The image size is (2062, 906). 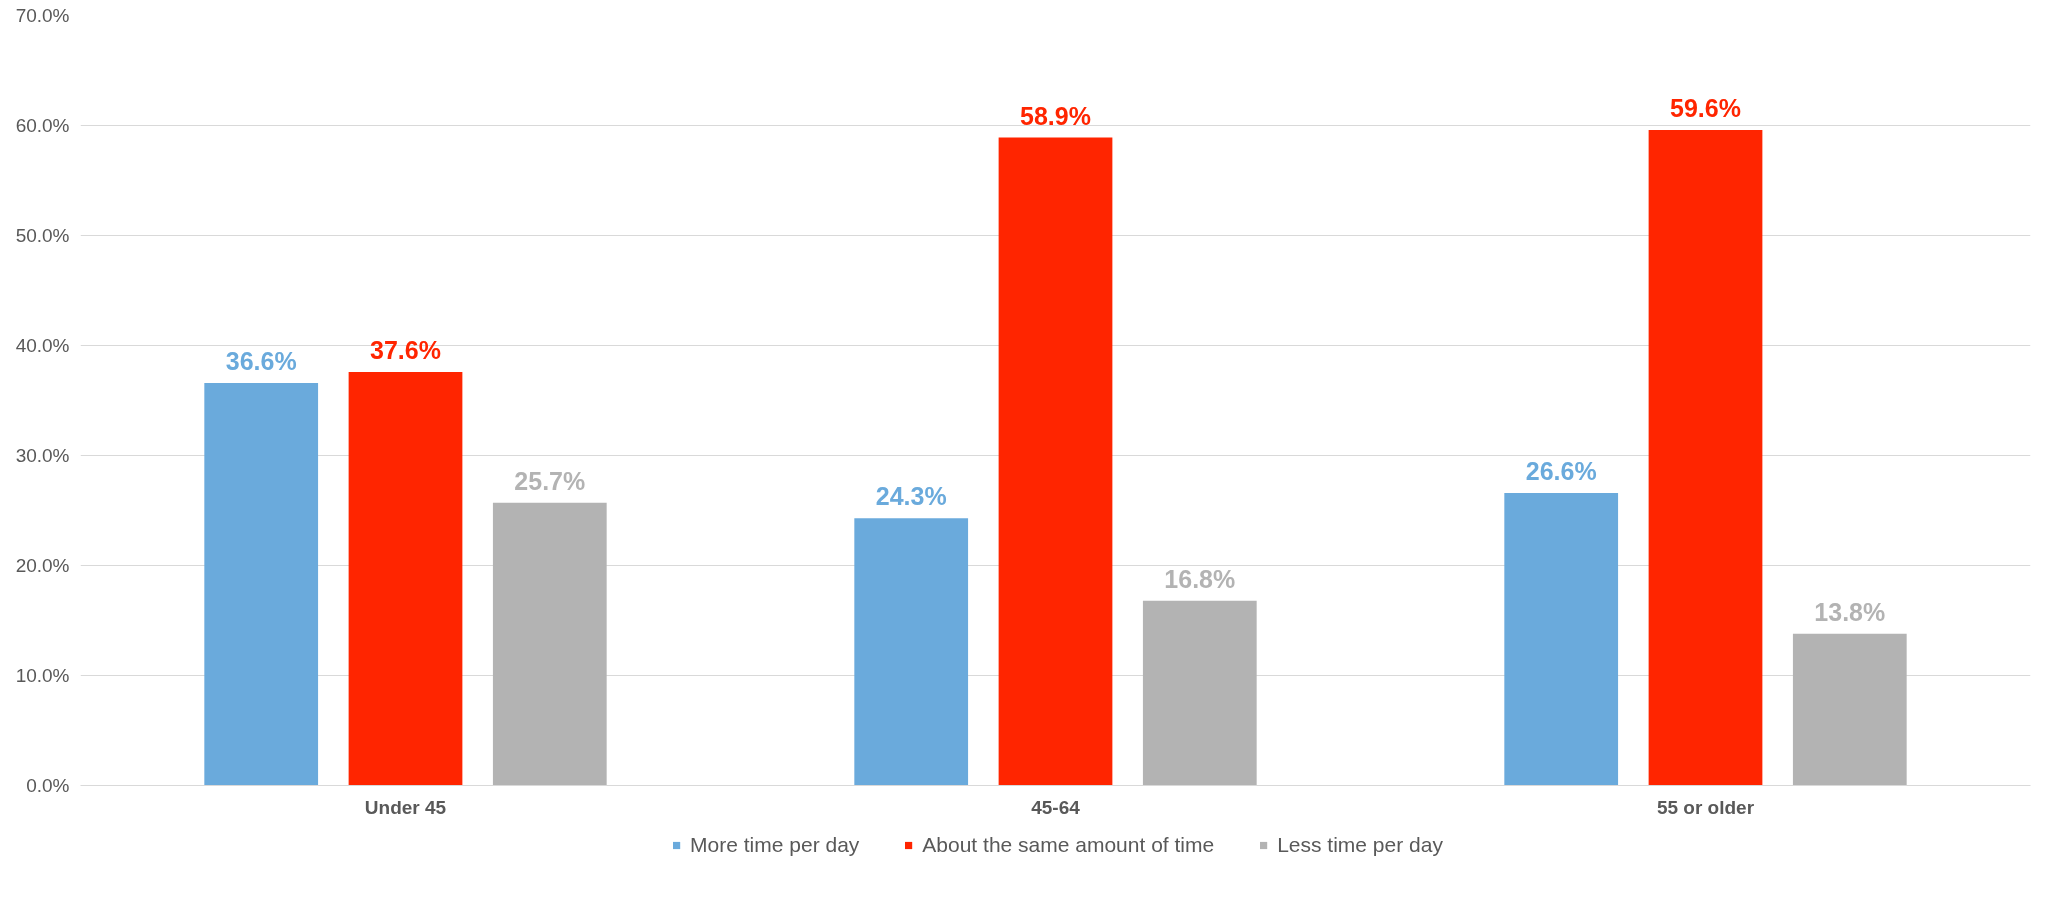 What do you see at coordinates (1705, 107) in the screenshot?
I see `data-label: 59.6%` at bounding box center [1705, 107].